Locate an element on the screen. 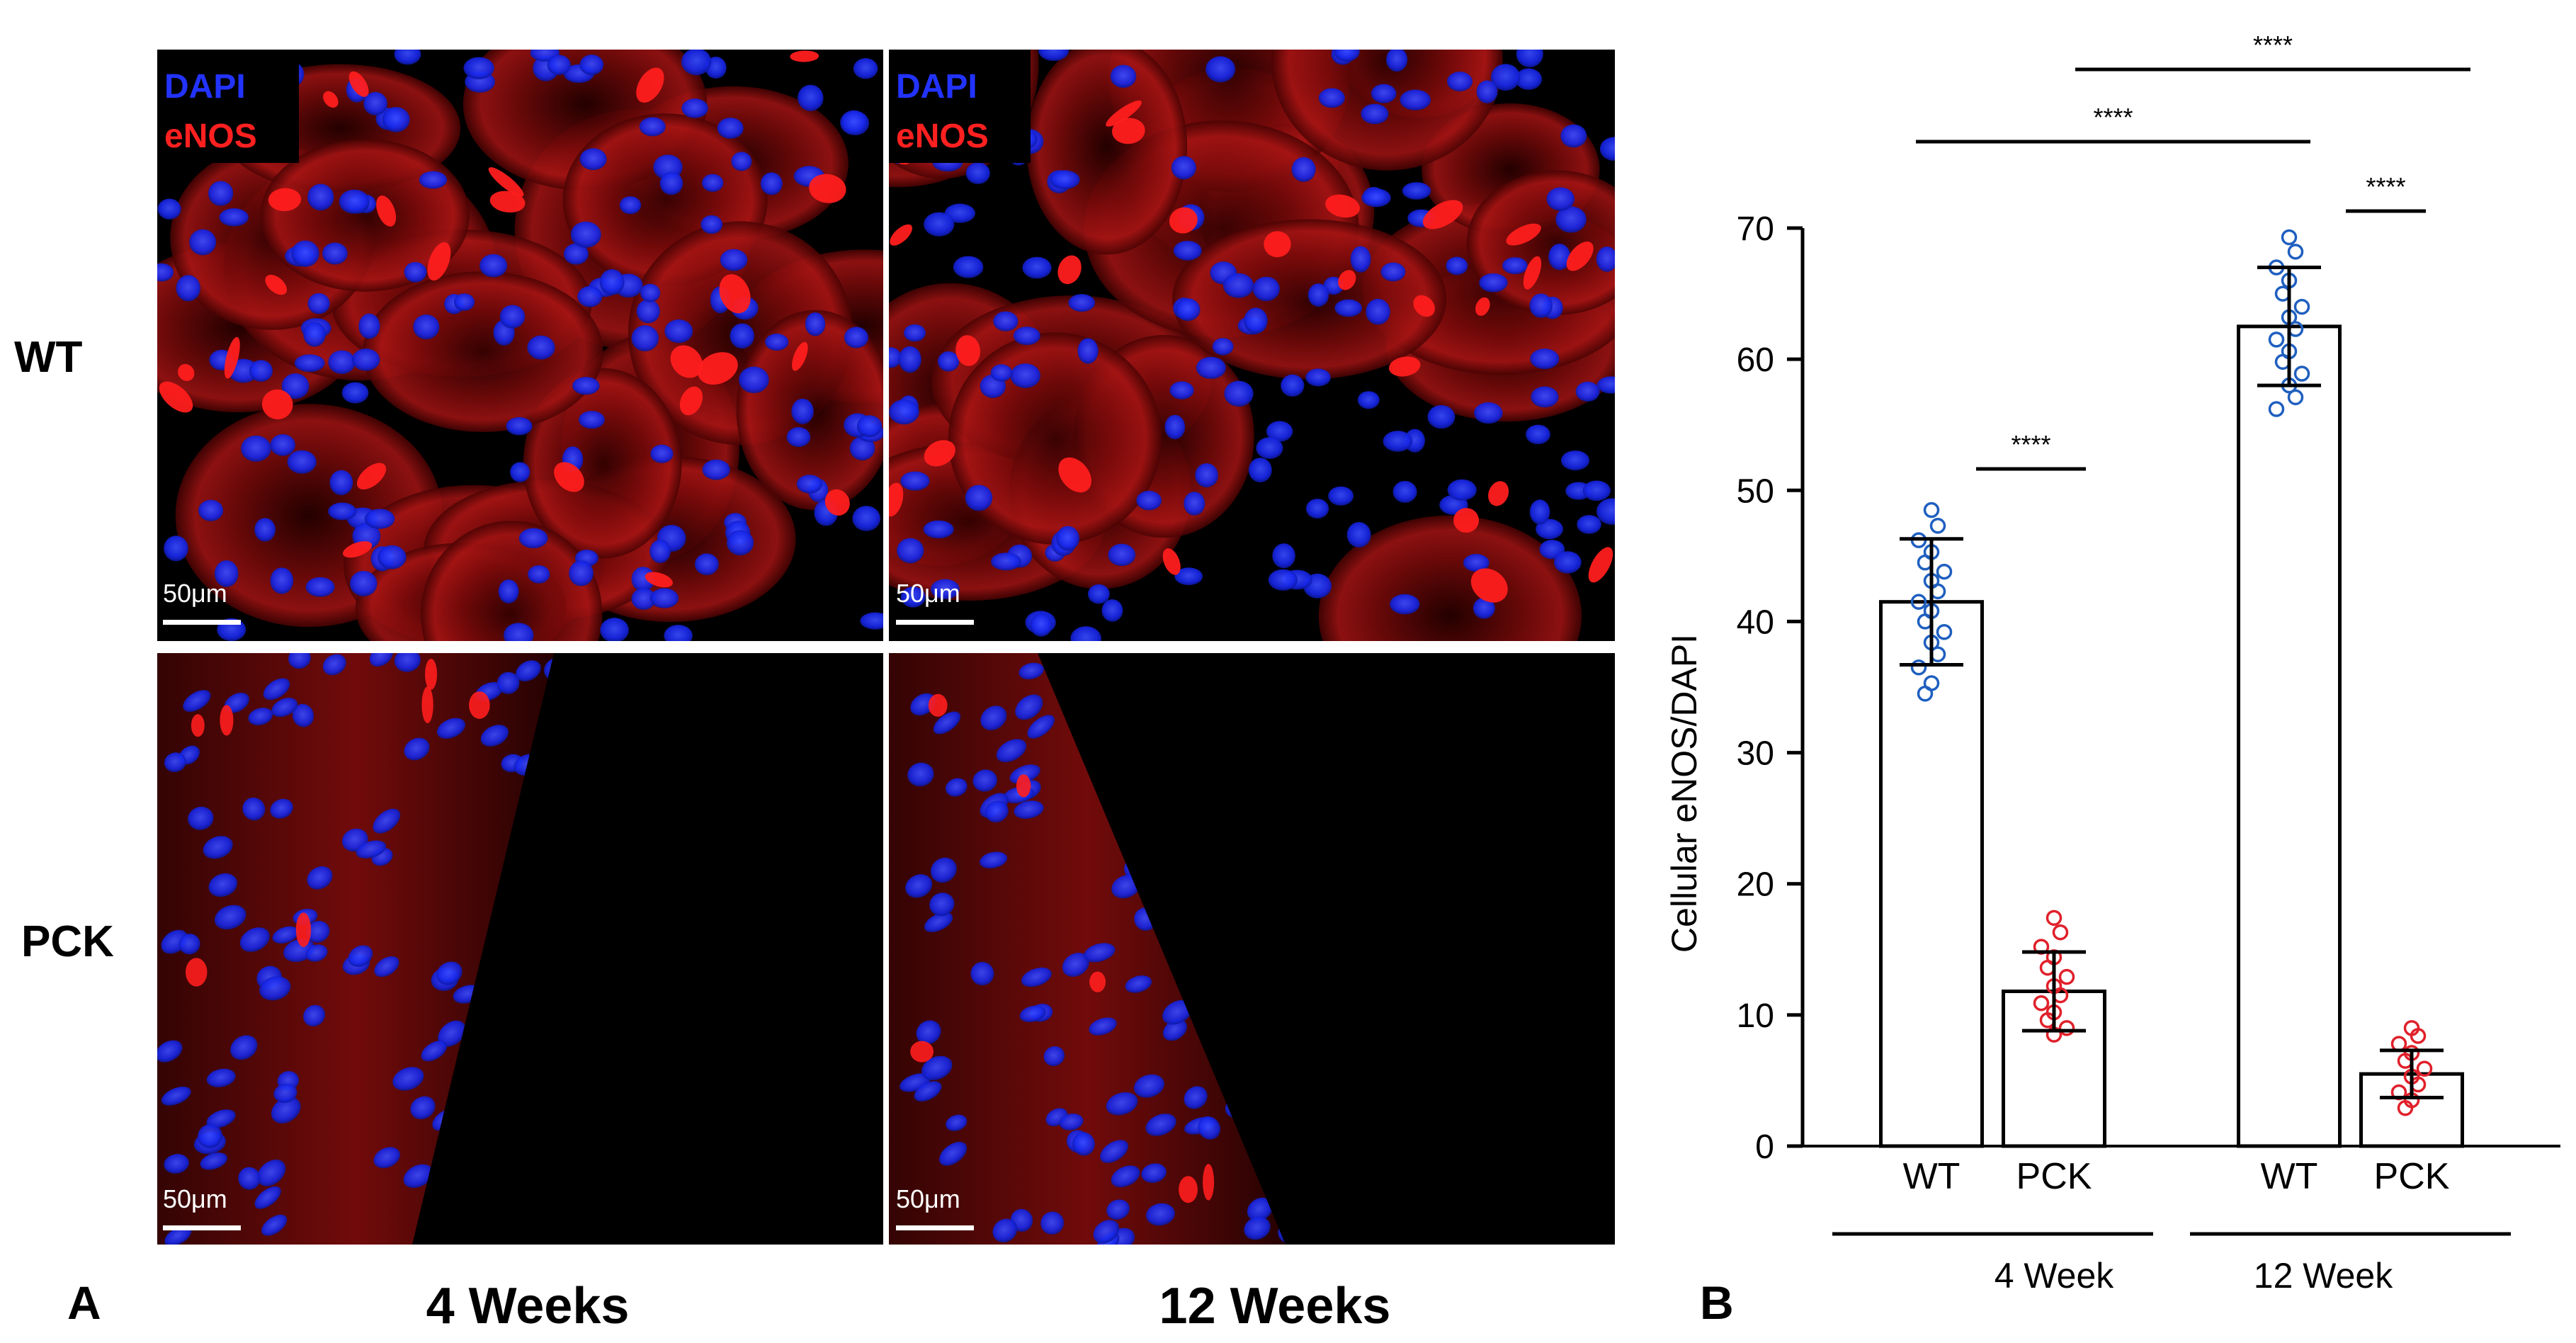 Image resolution: width=2576 pixels, height=1343 pixels. tubule is located at coordinates (1450, 578).